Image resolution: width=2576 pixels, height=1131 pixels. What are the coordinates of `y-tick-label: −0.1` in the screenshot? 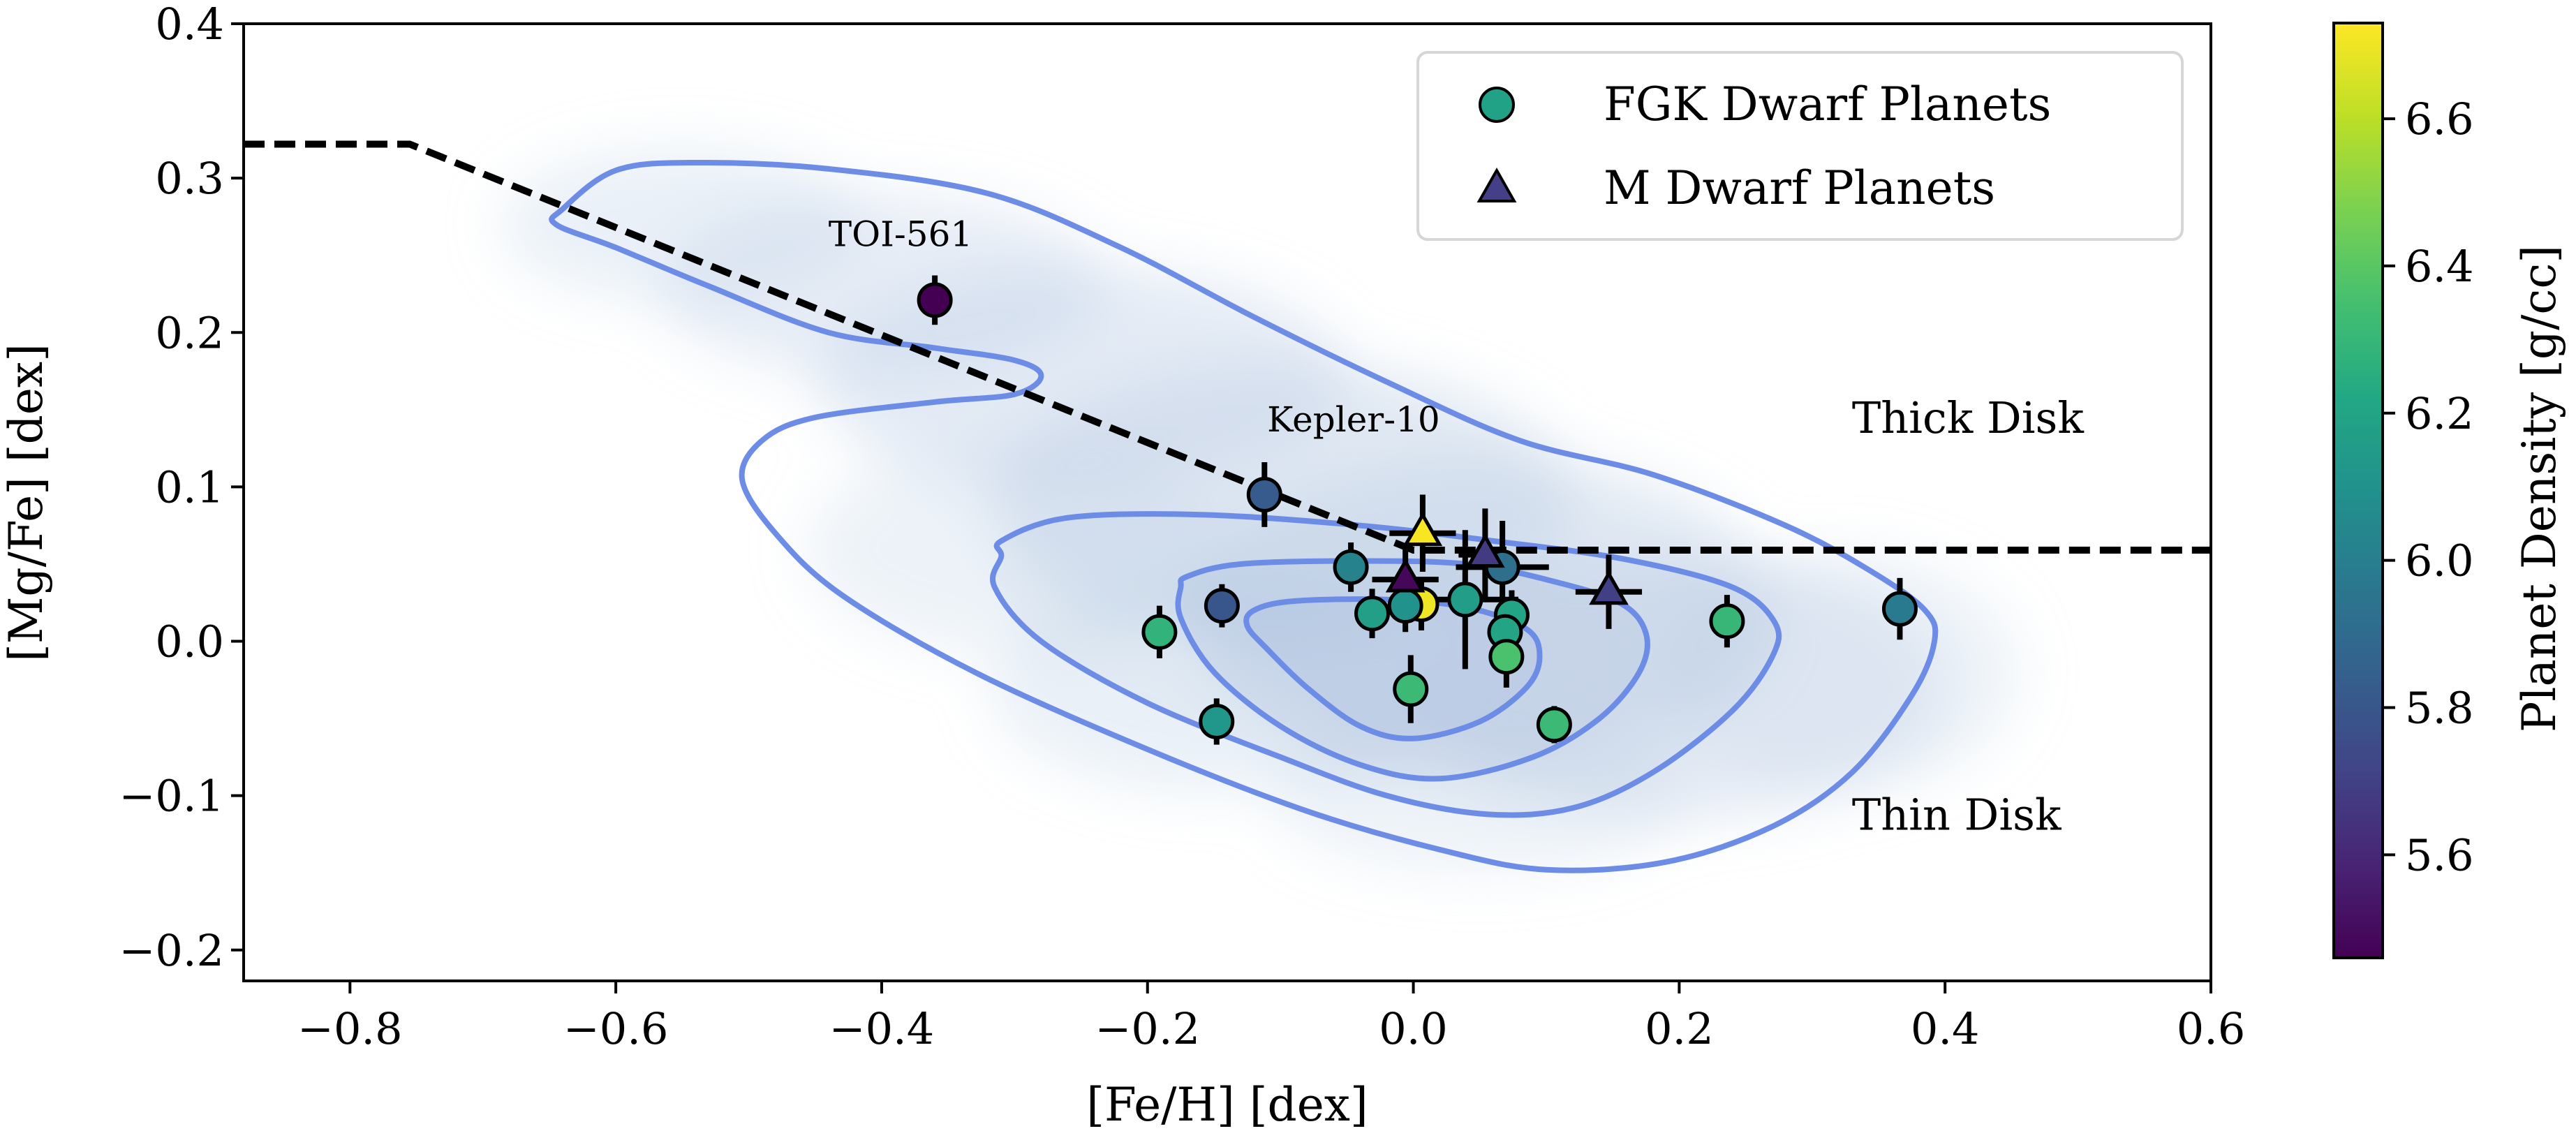 It's located at (171, 796).